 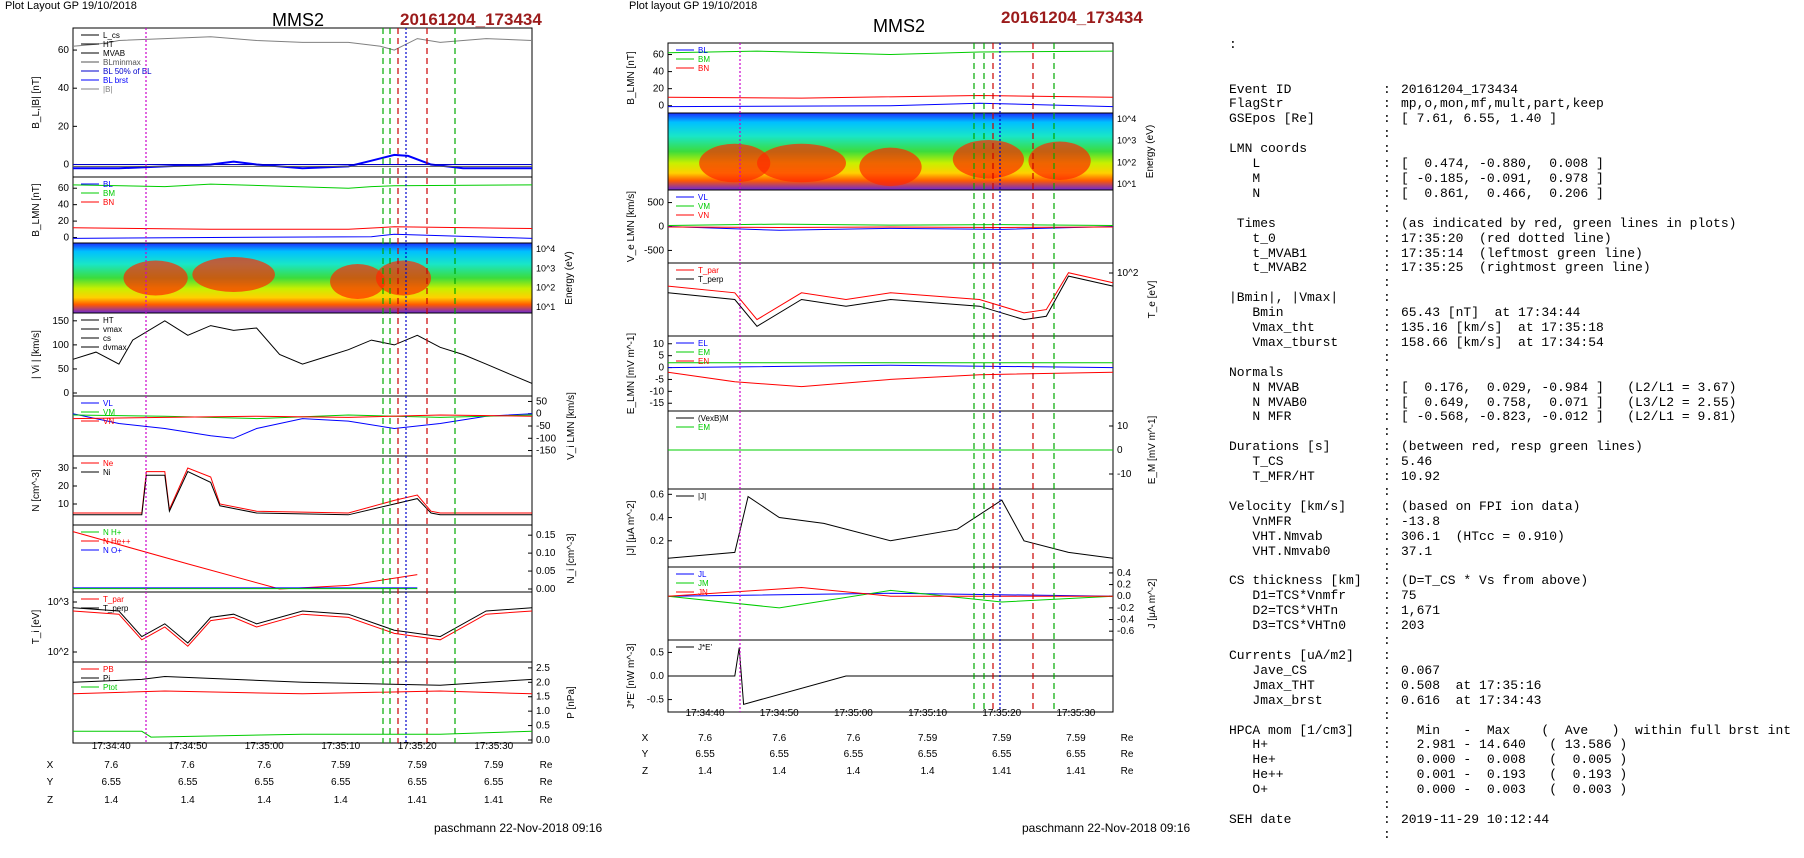 What do you see at coordinates (302, 680) in the screenshot?
I see `left-pressure-series-Pi` at bounding box center [302, 680].